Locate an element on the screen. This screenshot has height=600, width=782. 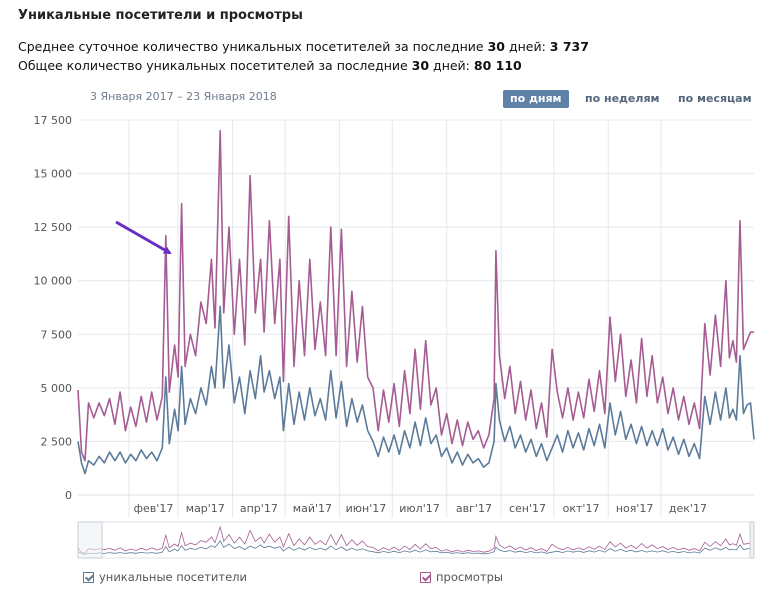
y-tick-label: 10 000 is located at coordinates (53, 281).